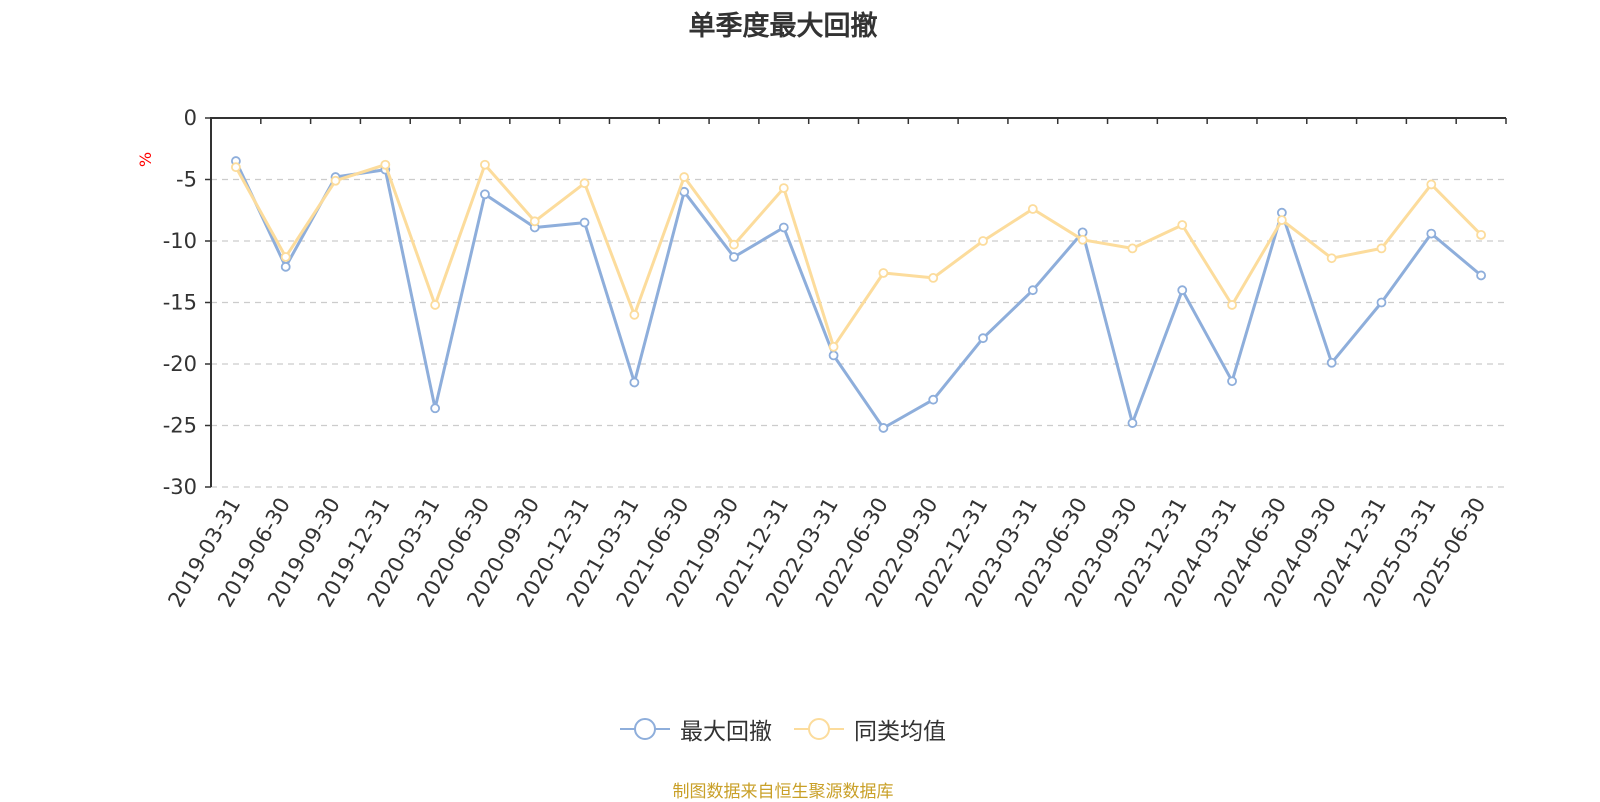 The image size is (1600, 802). What do you see at coordinates (180, 426) in the screenshot?
I see `y-tick-label: -25` at bounding box center [180, 426].